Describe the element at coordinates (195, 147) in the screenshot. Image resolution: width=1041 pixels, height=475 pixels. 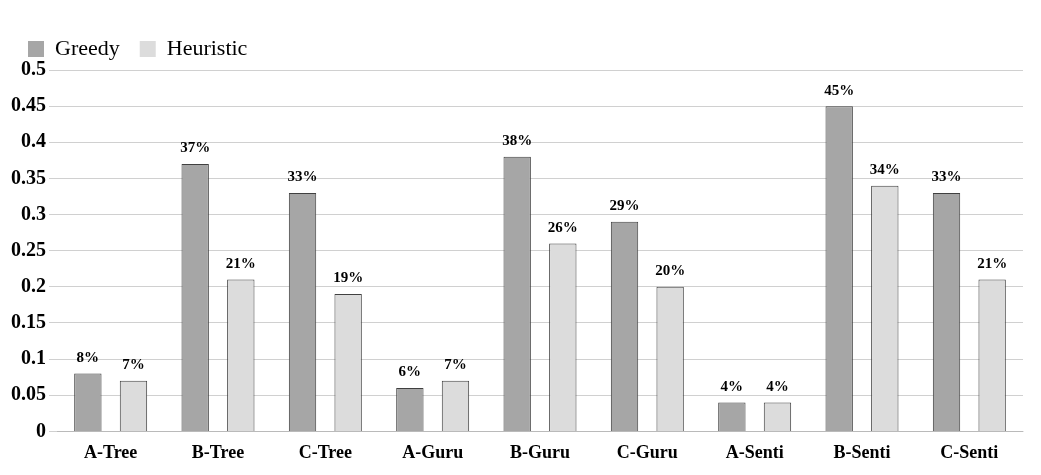
I see `data-label: 37%` at that location.